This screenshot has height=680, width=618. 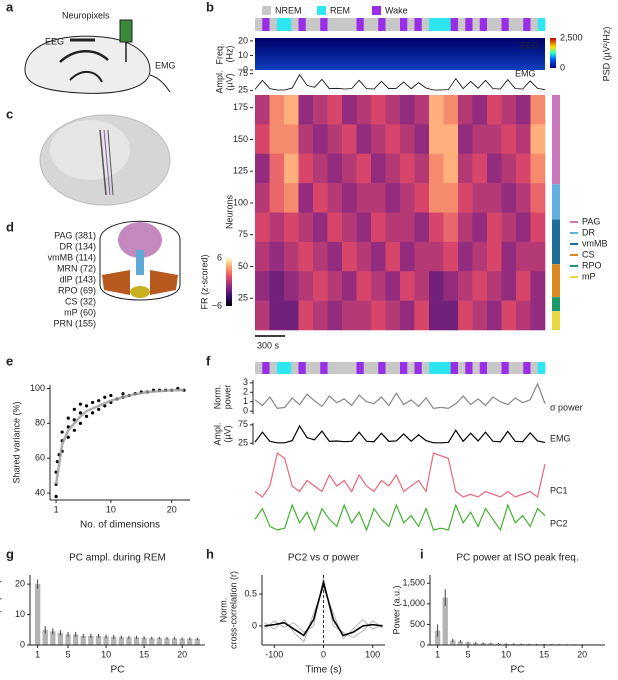 I want to click on y-tick-label: 20, so click(x=20, y=584).